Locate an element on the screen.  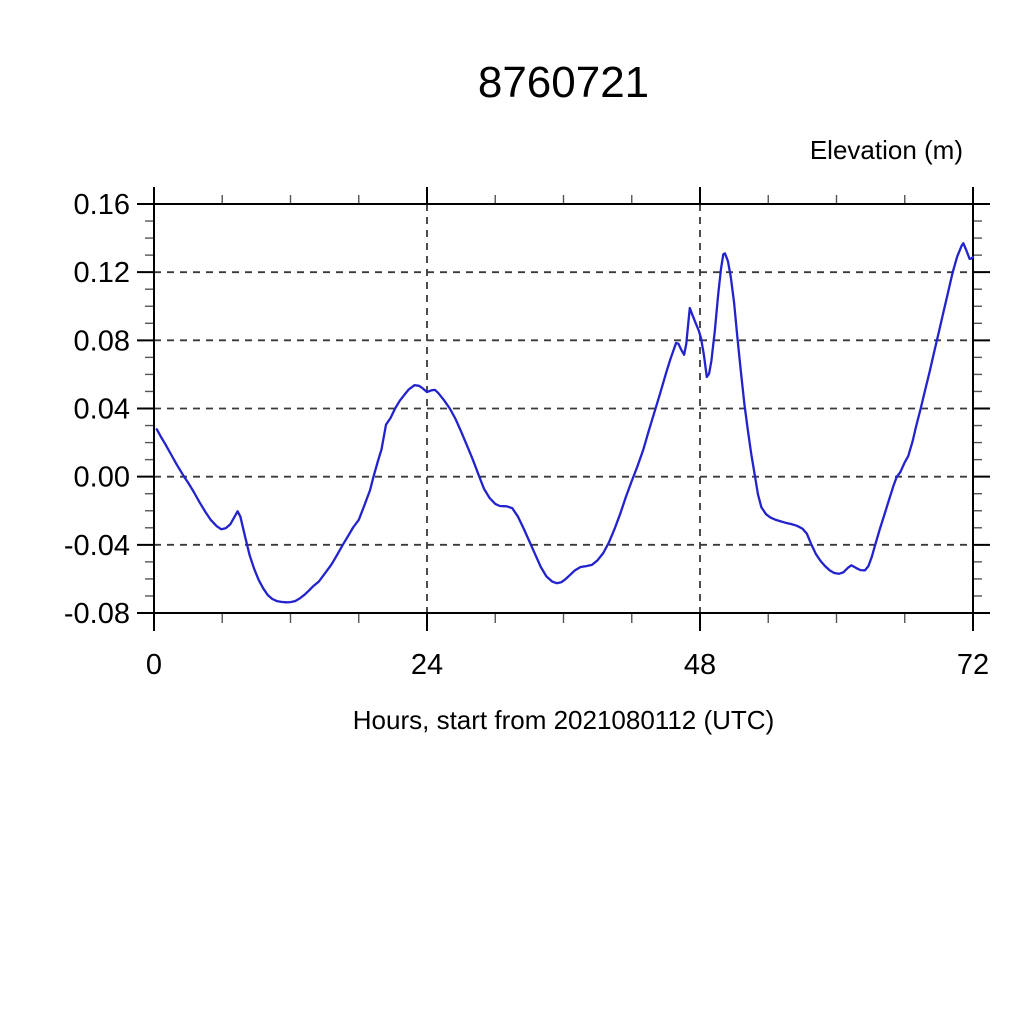
x-tick-label: 0 is located at coordinates (154, 665).